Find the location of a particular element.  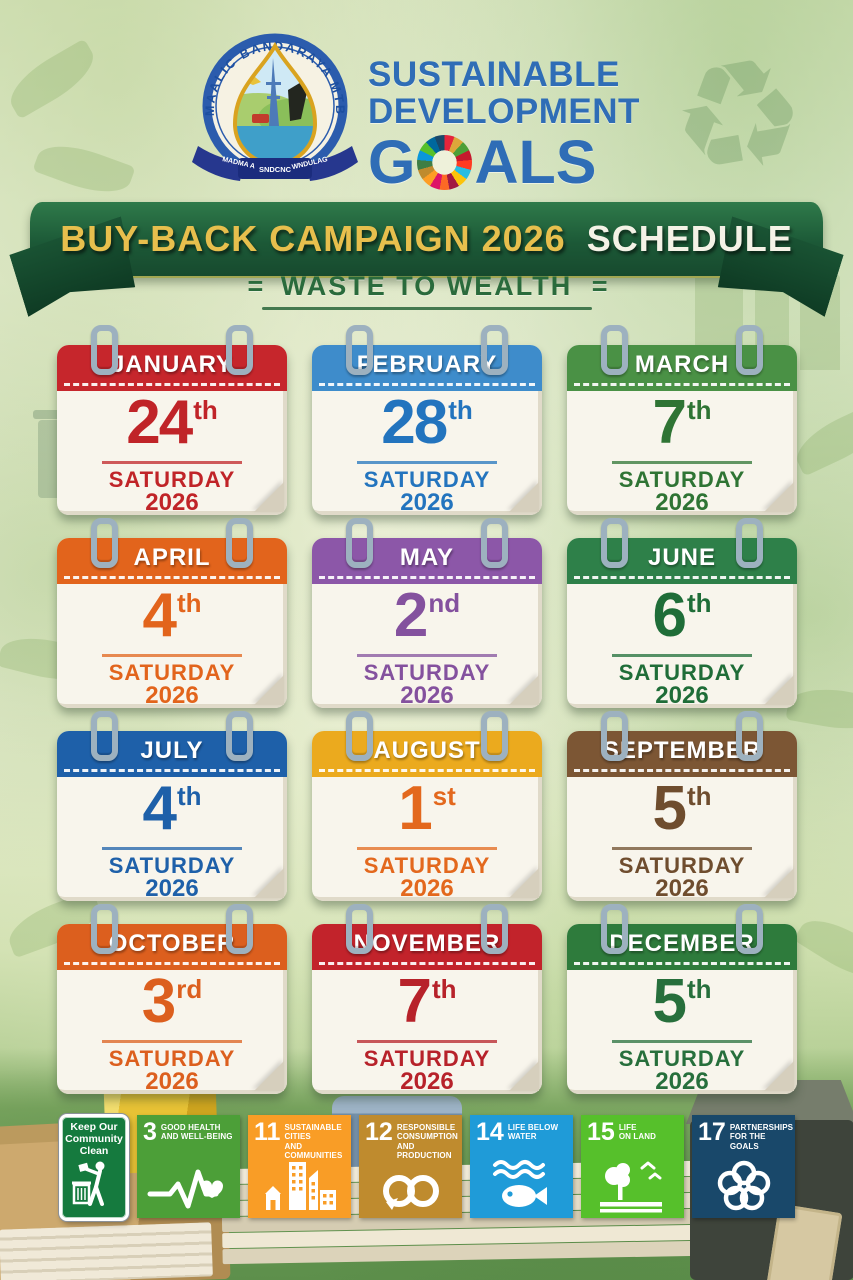

event-date: 5th is located at coordinates (682, 809).